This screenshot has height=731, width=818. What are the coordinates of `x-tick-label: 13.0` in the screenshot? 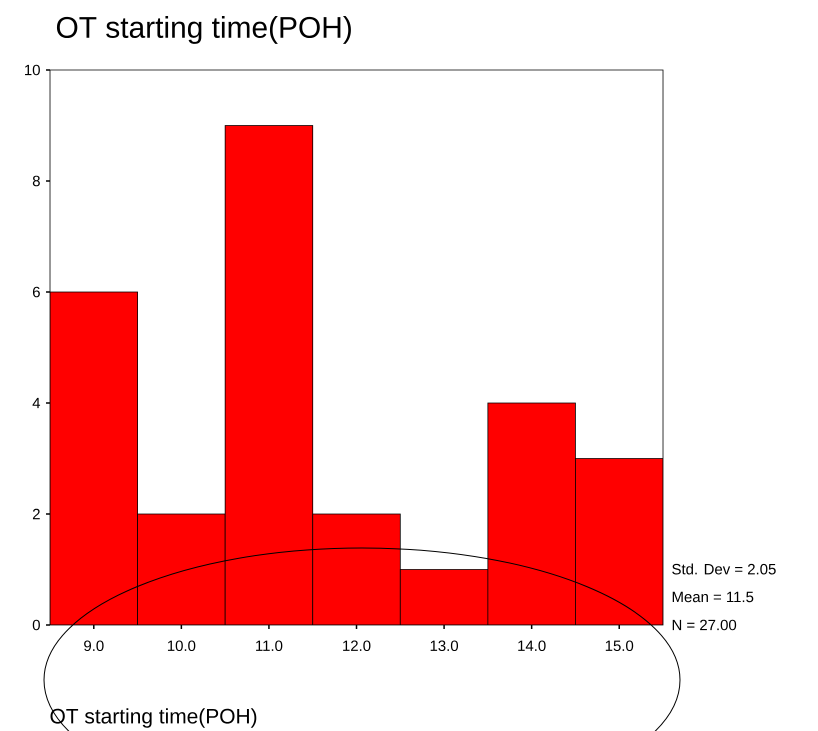 It's located at (444, 646).